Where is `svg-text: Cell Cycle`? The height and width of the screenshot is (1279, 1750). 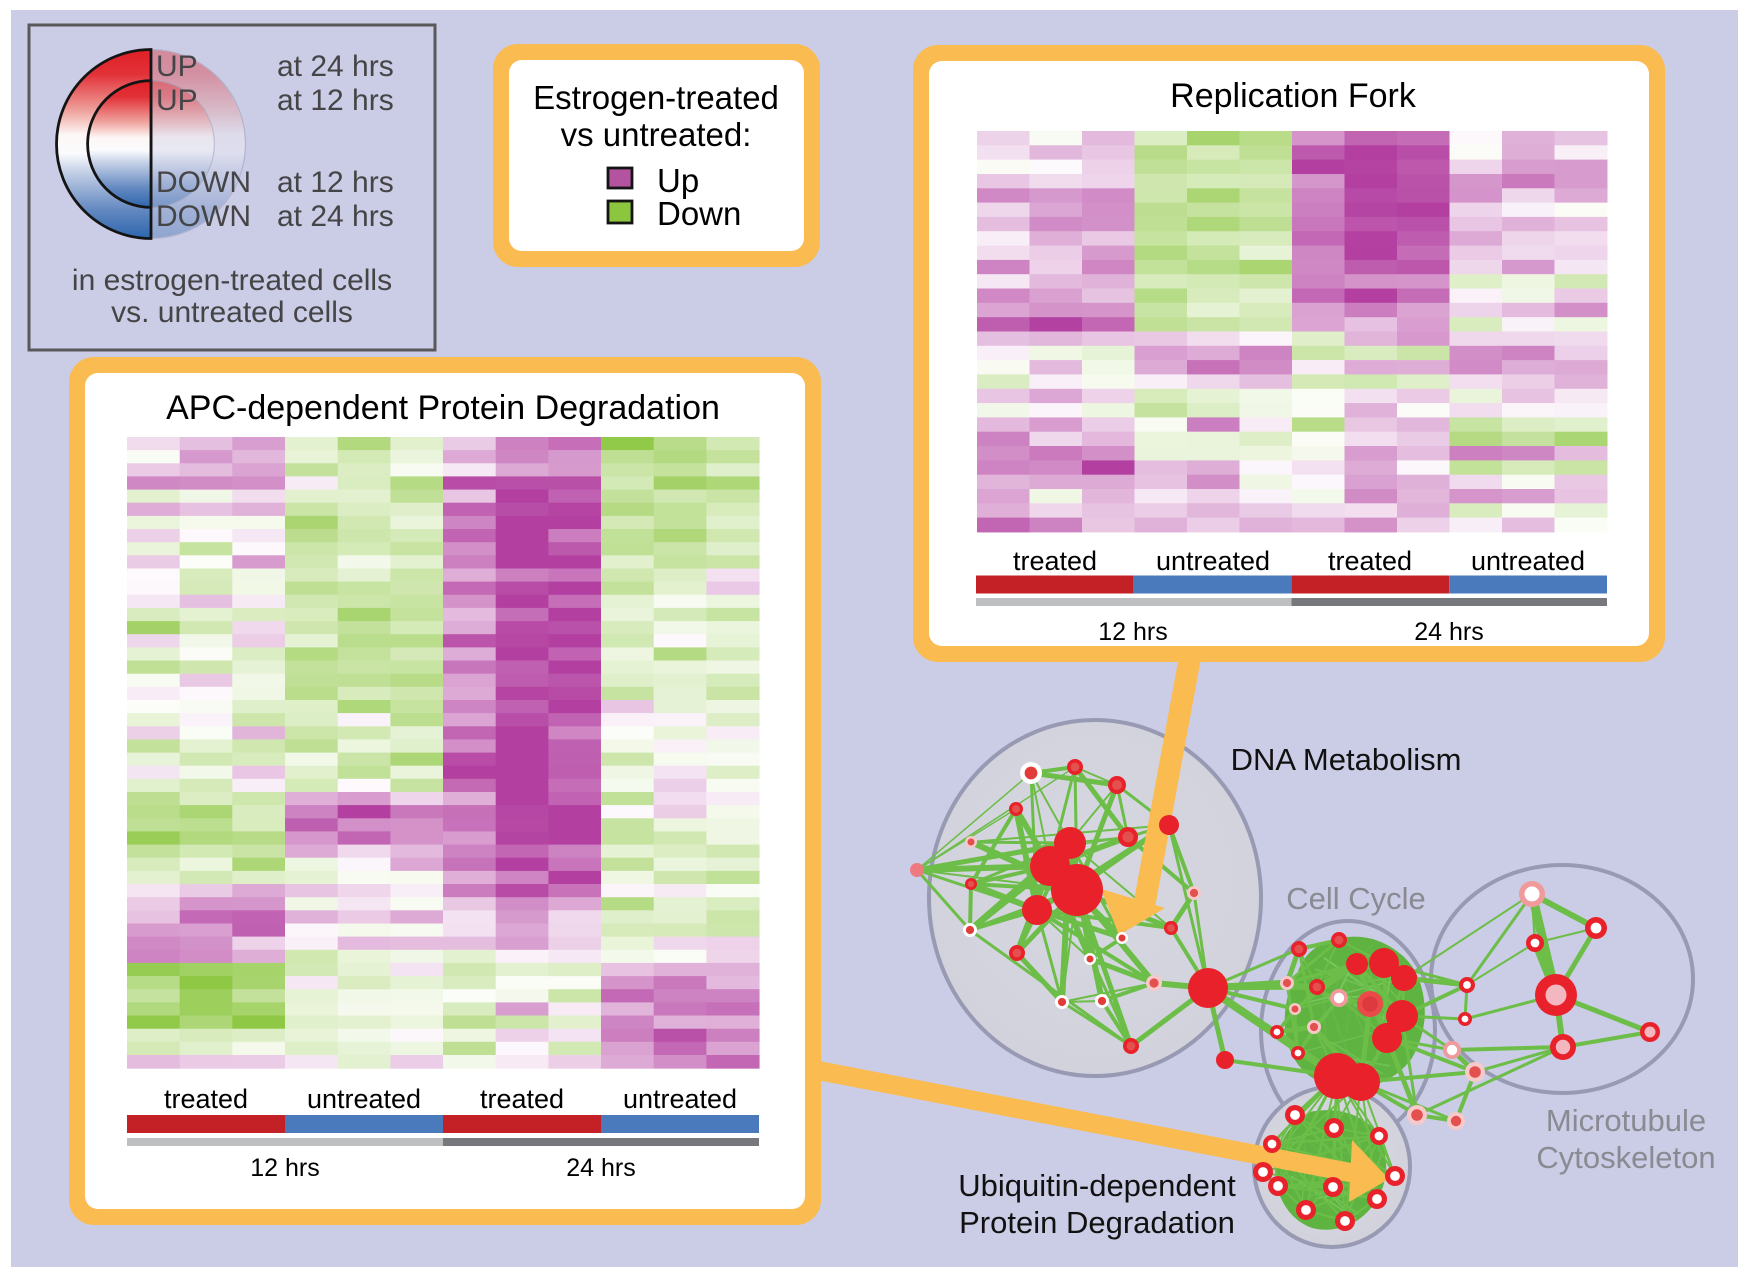 svg-text: Cell Cycle is located at coordinates (1356, 898).